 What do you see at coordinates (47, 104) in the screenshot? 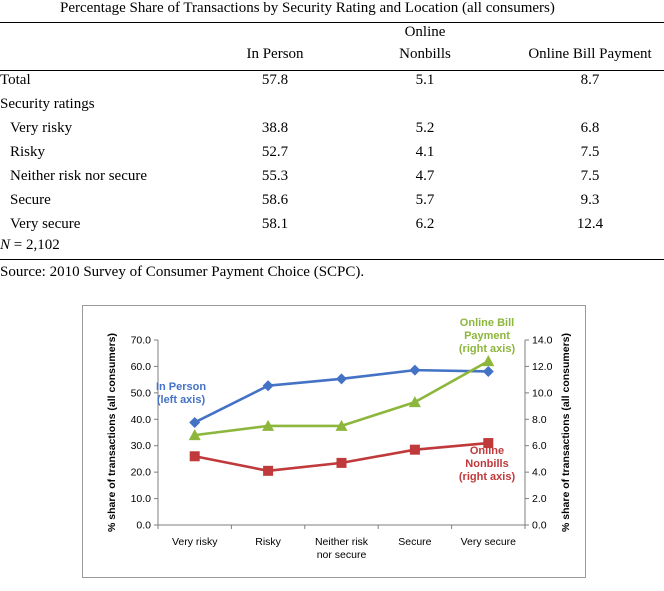
I see `section-label: Security ratings` at bounding box center [47, 104].